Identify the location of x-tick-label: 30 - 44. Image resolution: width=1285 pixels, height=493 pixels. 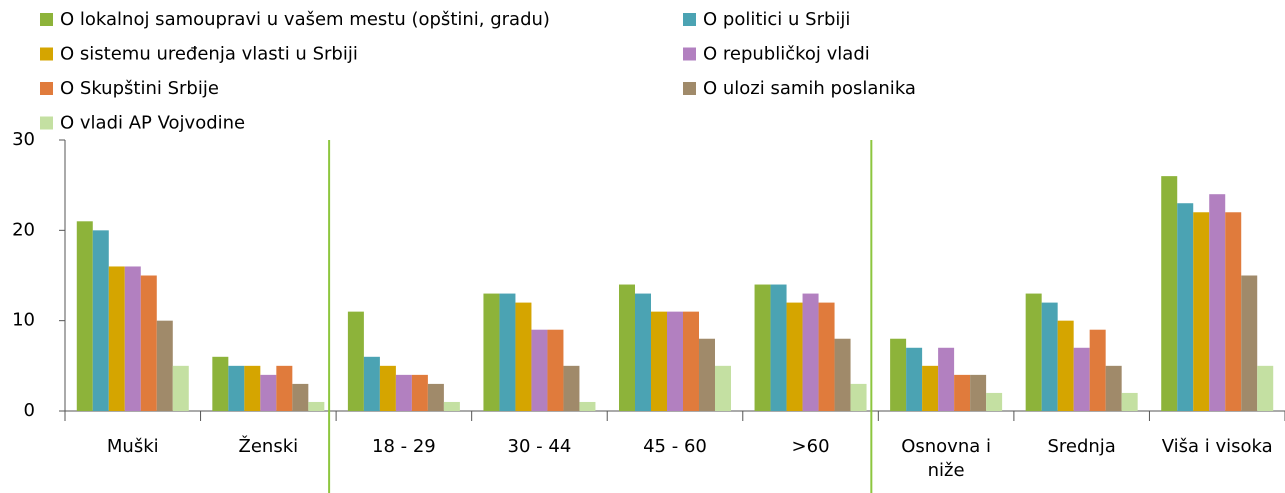
(539, 446).